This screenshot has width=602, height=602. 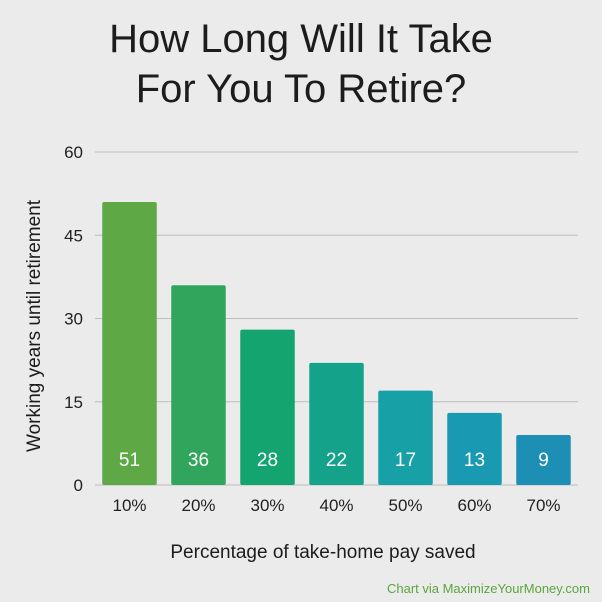 What do you see at coordinates (267, 460) in the screenshot?
I see `bar-data-label: 28` at bounding box center [267, 460].